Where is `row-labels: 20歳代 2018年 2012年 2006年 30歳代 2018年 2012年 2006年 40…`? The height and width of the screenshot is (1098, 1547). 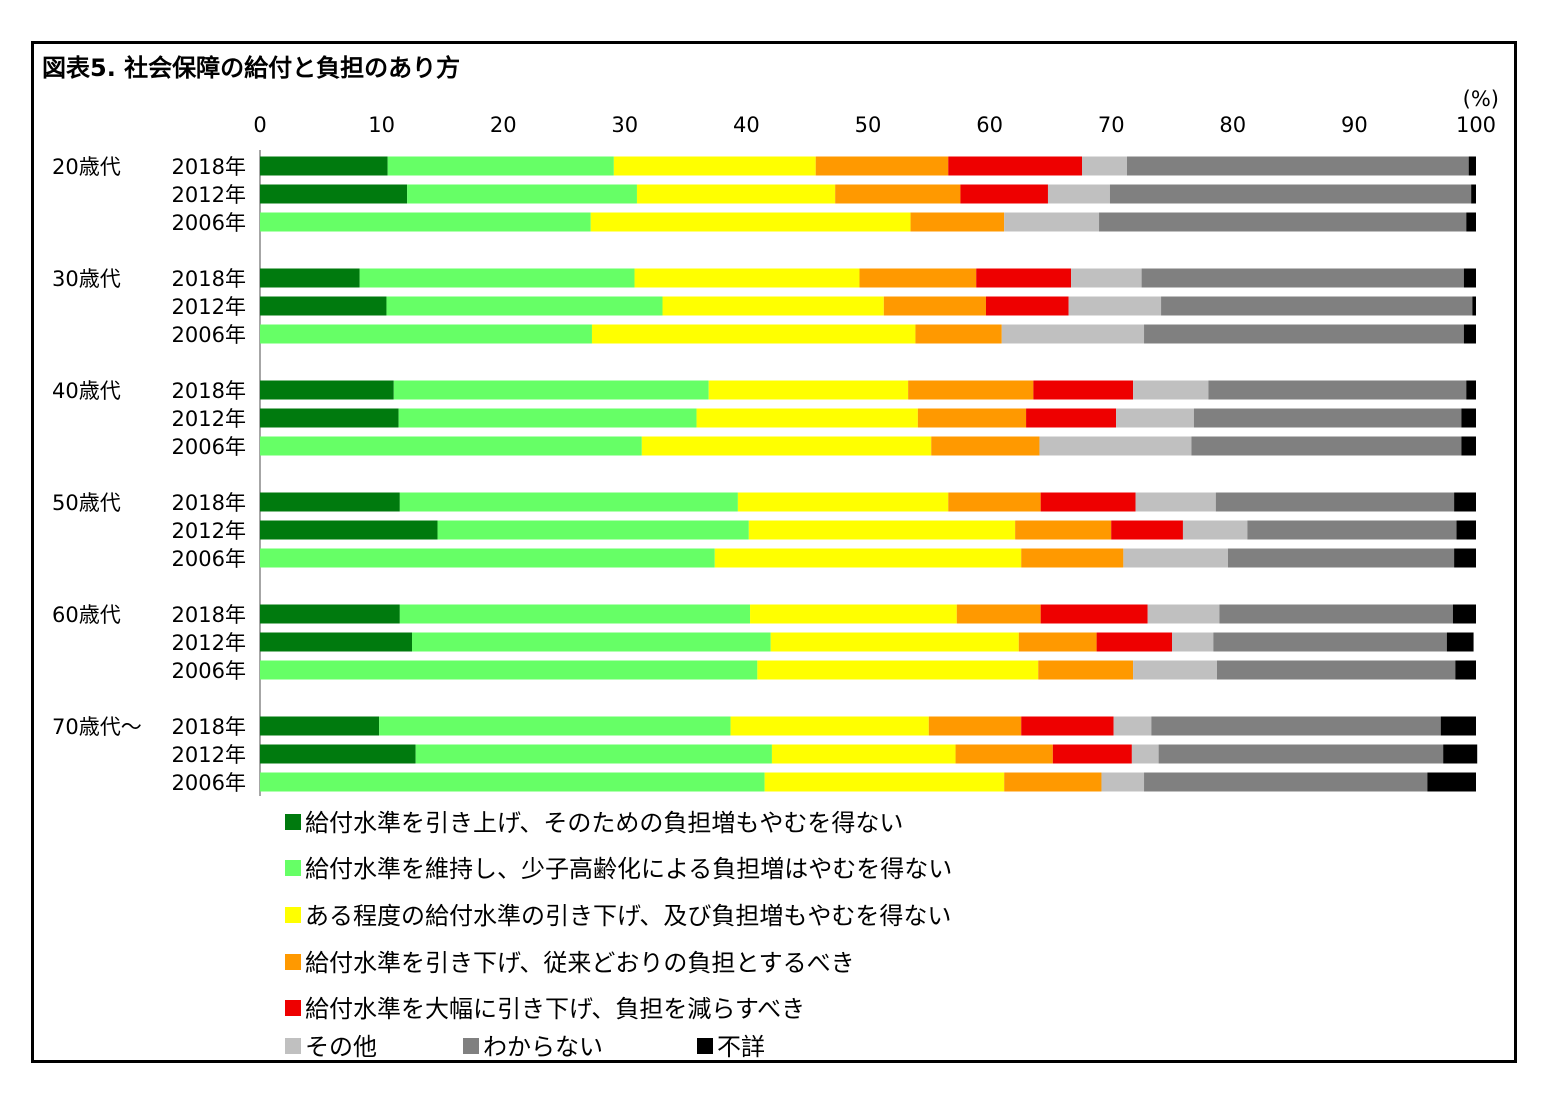
row-labels: 20歳代 2018年 2012年 2006年 30歳代 2018年 2012年 2006年 40… is located at coordinates (149, 475).